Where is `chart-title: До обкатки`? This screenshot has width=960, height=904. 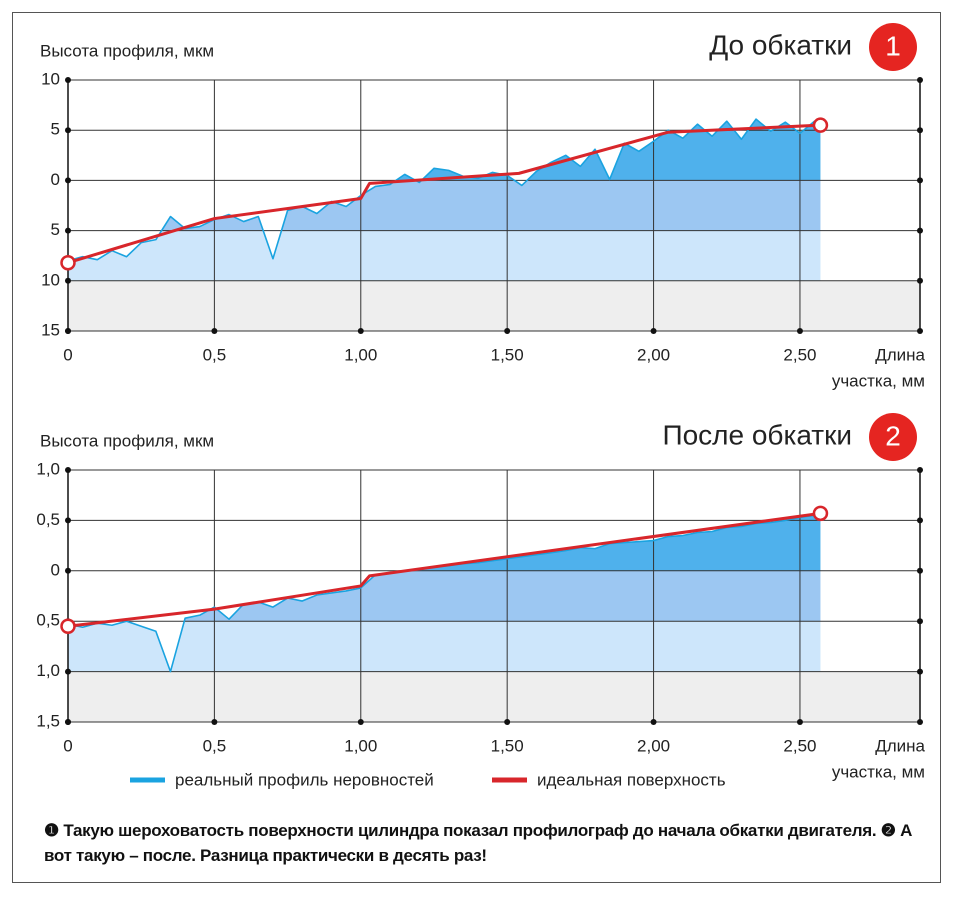 chart-title: До обкатки is located at coordinates (780, 44).